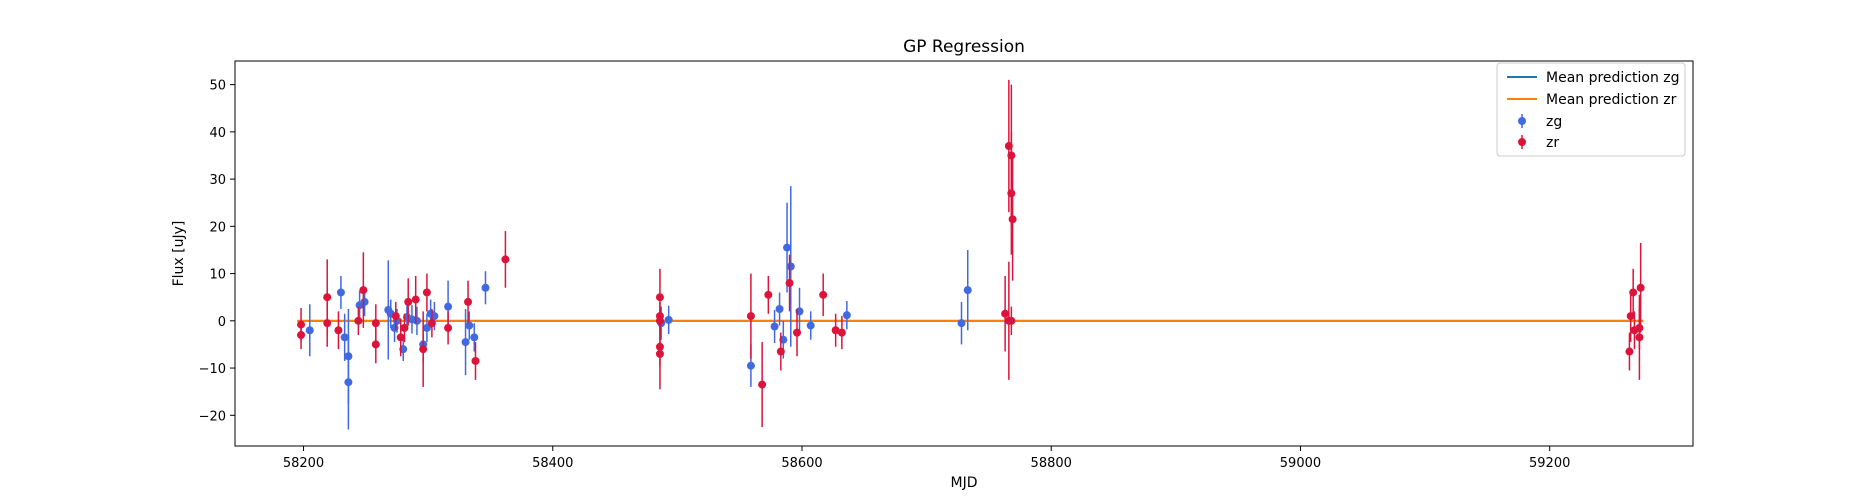 The image size is (1875, 500). What do you see at coordinates (552, 463) in the screenshot?
I see `x-tick-label: 58400` at bounding box center [552, 463].